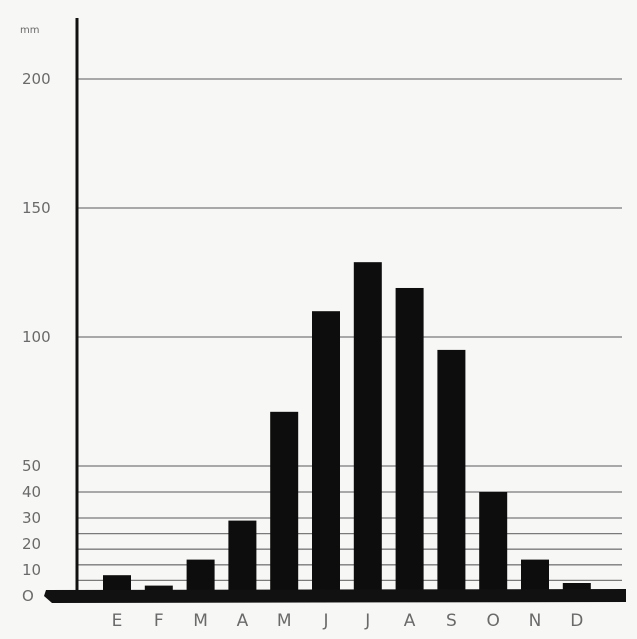 The height and width of the screenshot is (639, 637). I want to click on y-tick-label-100: 100, so click(36, 337).